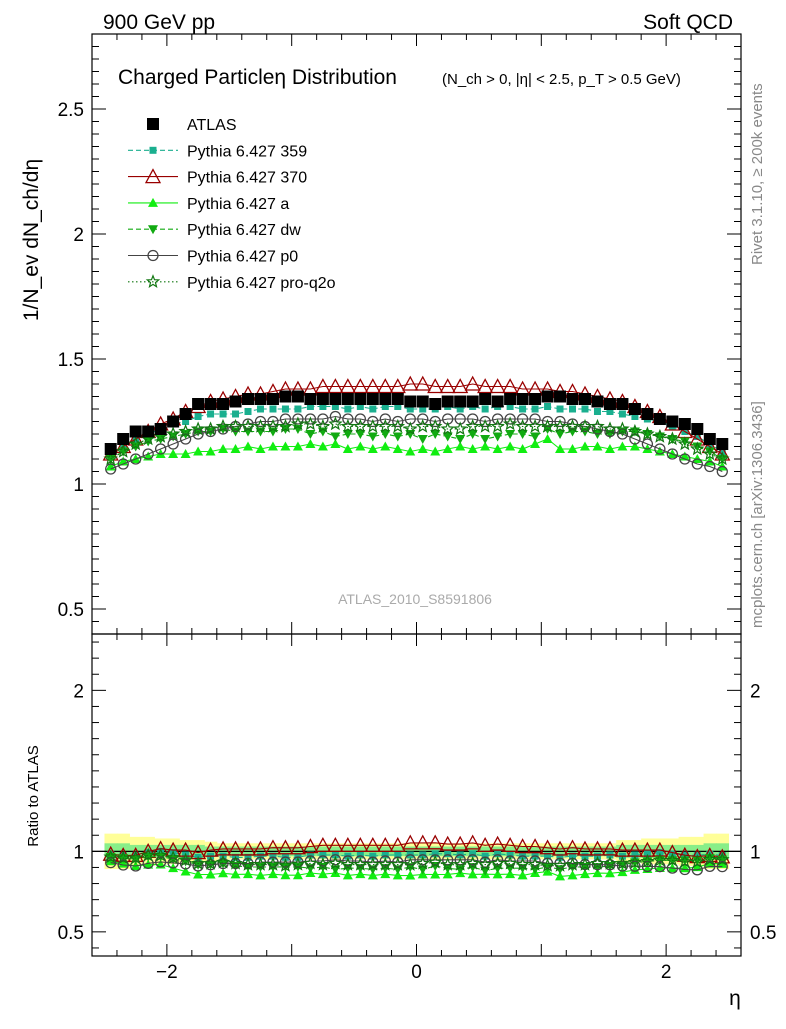 Image resolution: width=786 pixels, height=1029 pixels. I want to click on ratio-point-pdw, so click(684, 861).